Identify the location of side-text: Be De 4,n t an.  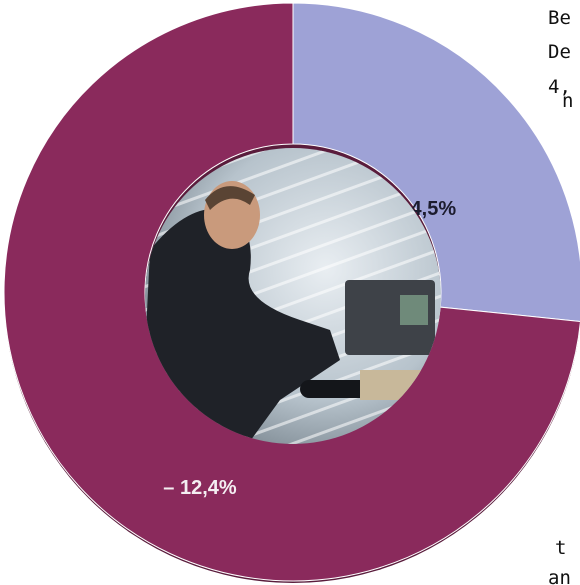
(560, 296).